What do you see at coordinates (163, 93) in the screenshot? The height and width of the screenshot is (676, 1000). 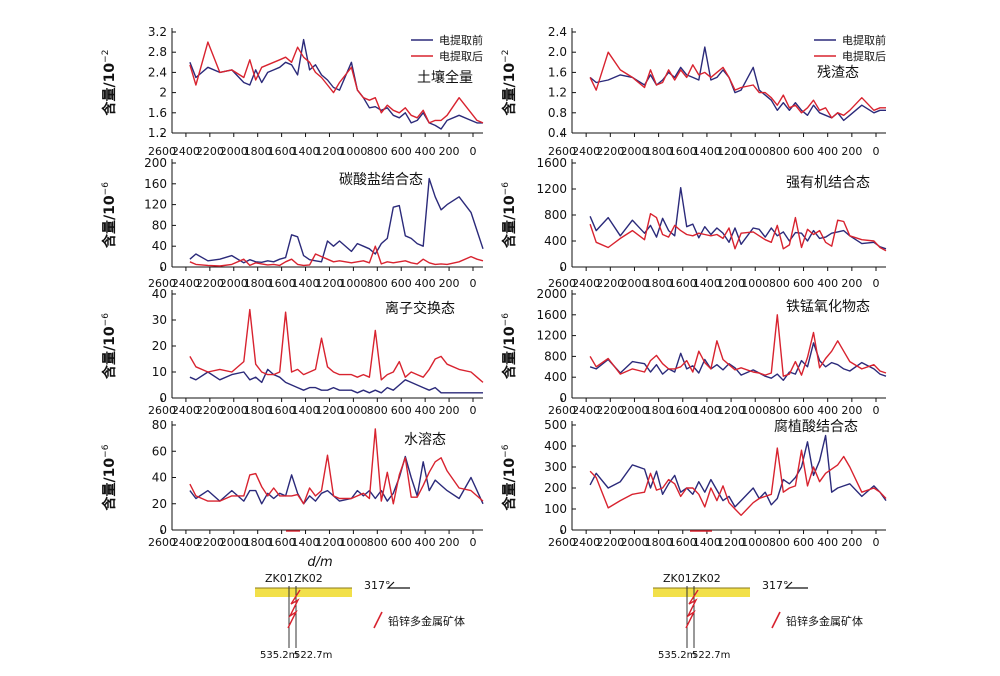 I see `y-tick-label: 2` at bounding box center [163, 93].